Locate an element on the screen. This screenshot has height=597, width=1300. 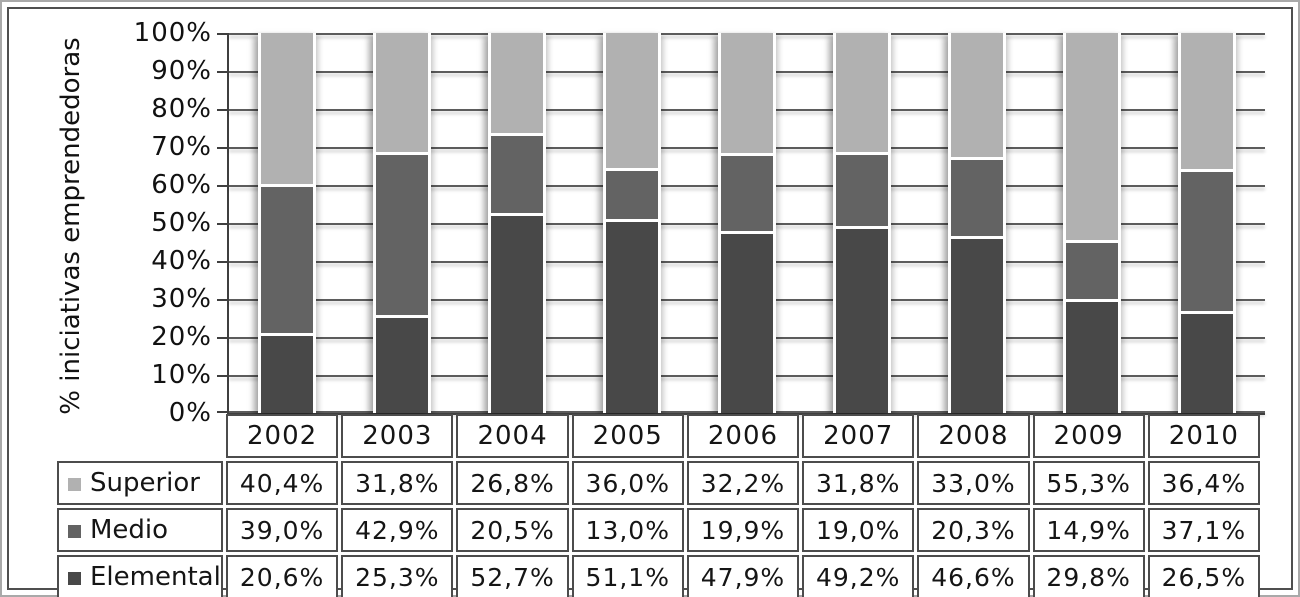
bar-segment-superior-2008 is located at coordinates (977, 95).